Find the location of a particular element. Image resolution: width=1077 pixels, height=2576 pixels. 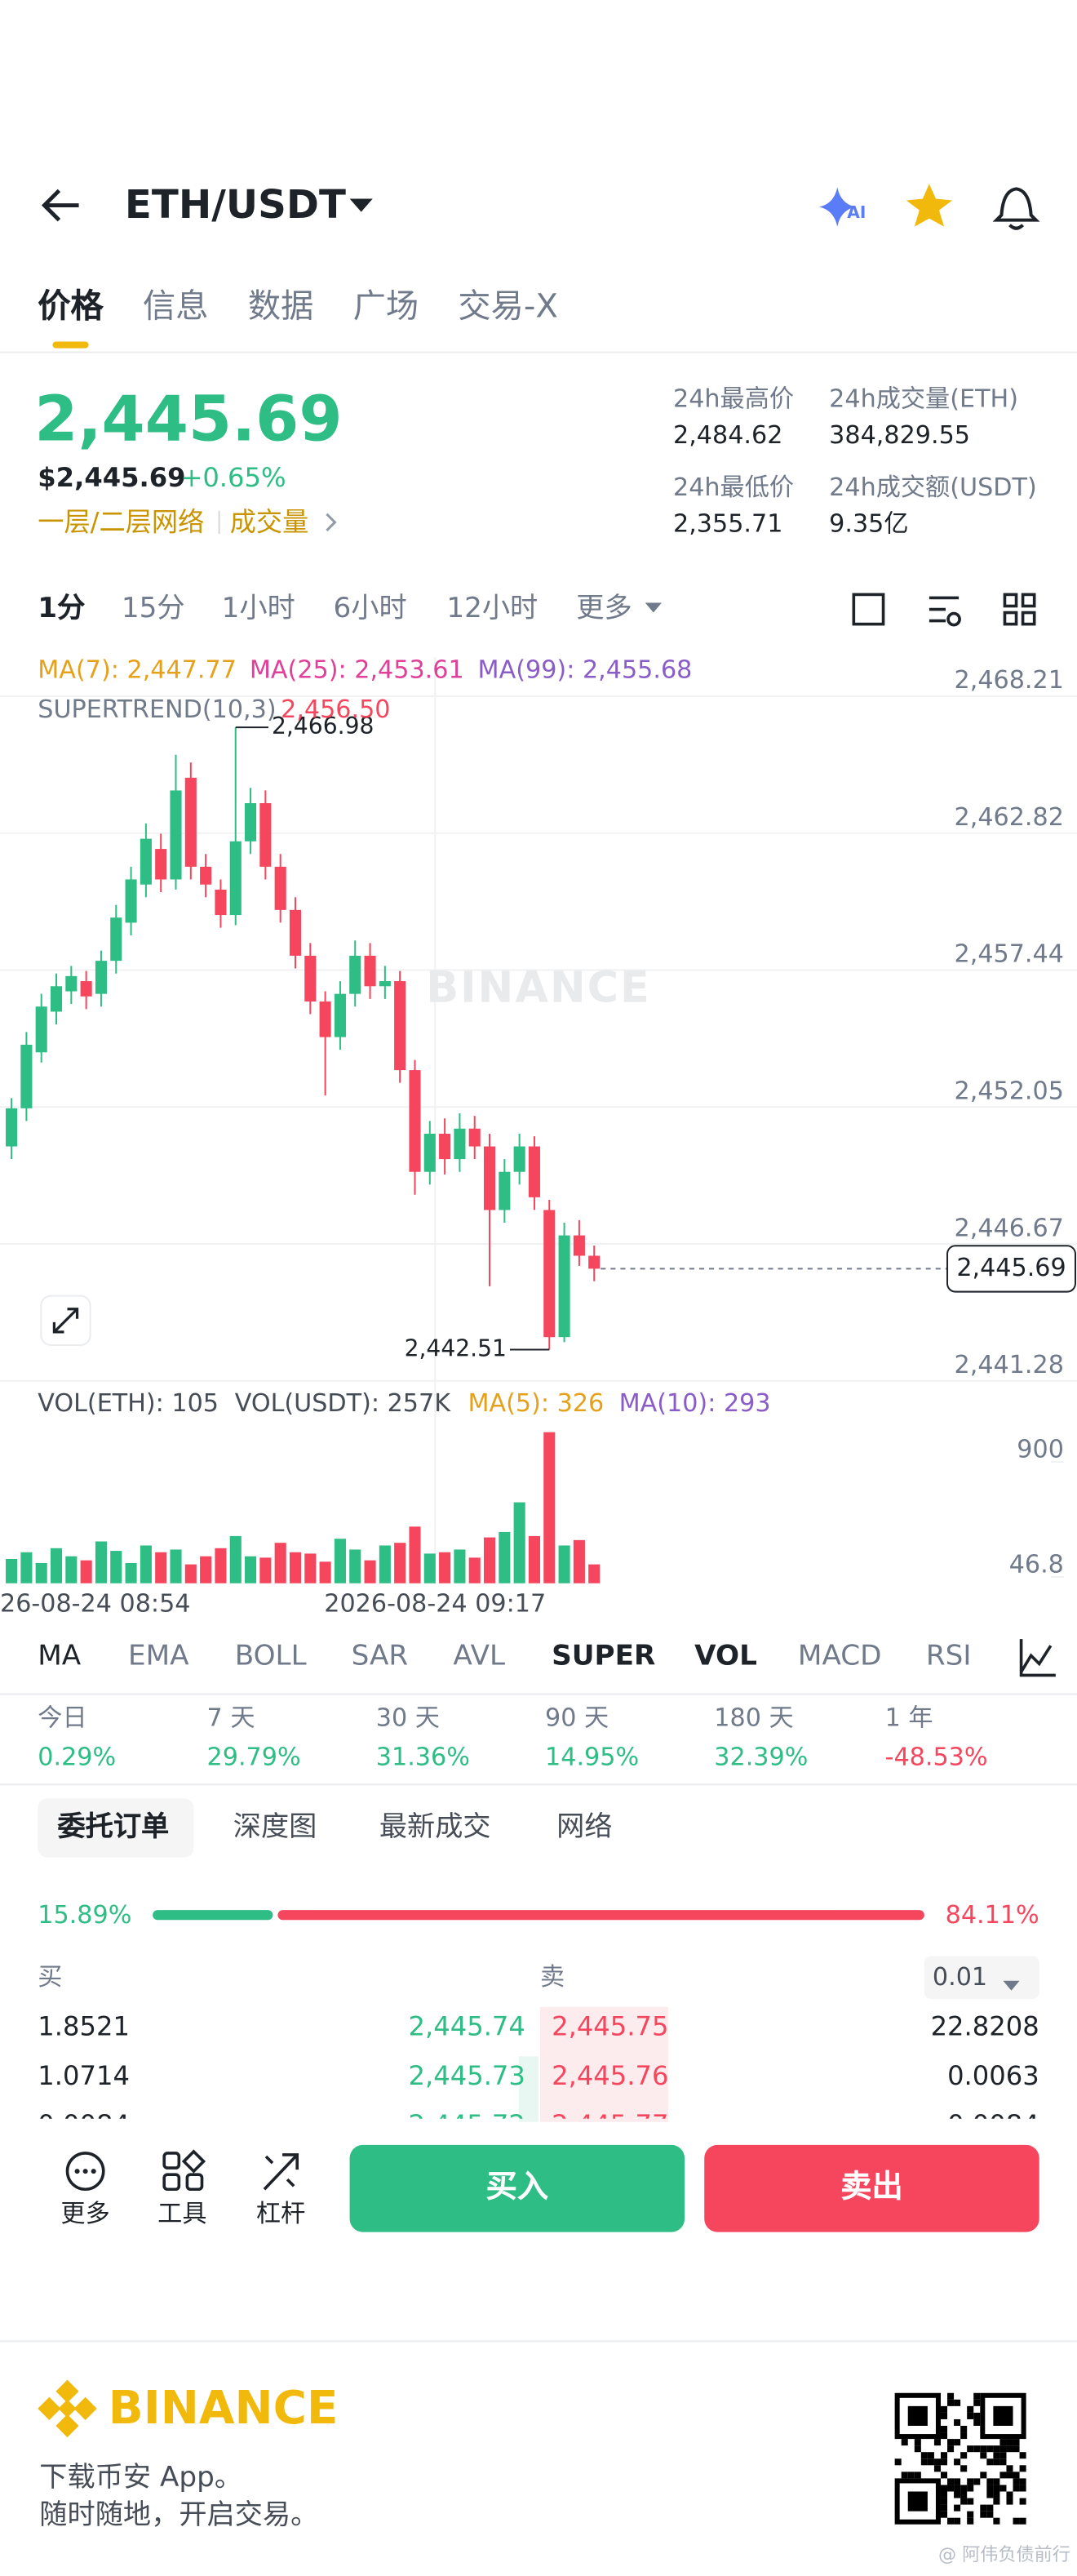

indicator-tab: MA is located at coordinates (60, 1656).